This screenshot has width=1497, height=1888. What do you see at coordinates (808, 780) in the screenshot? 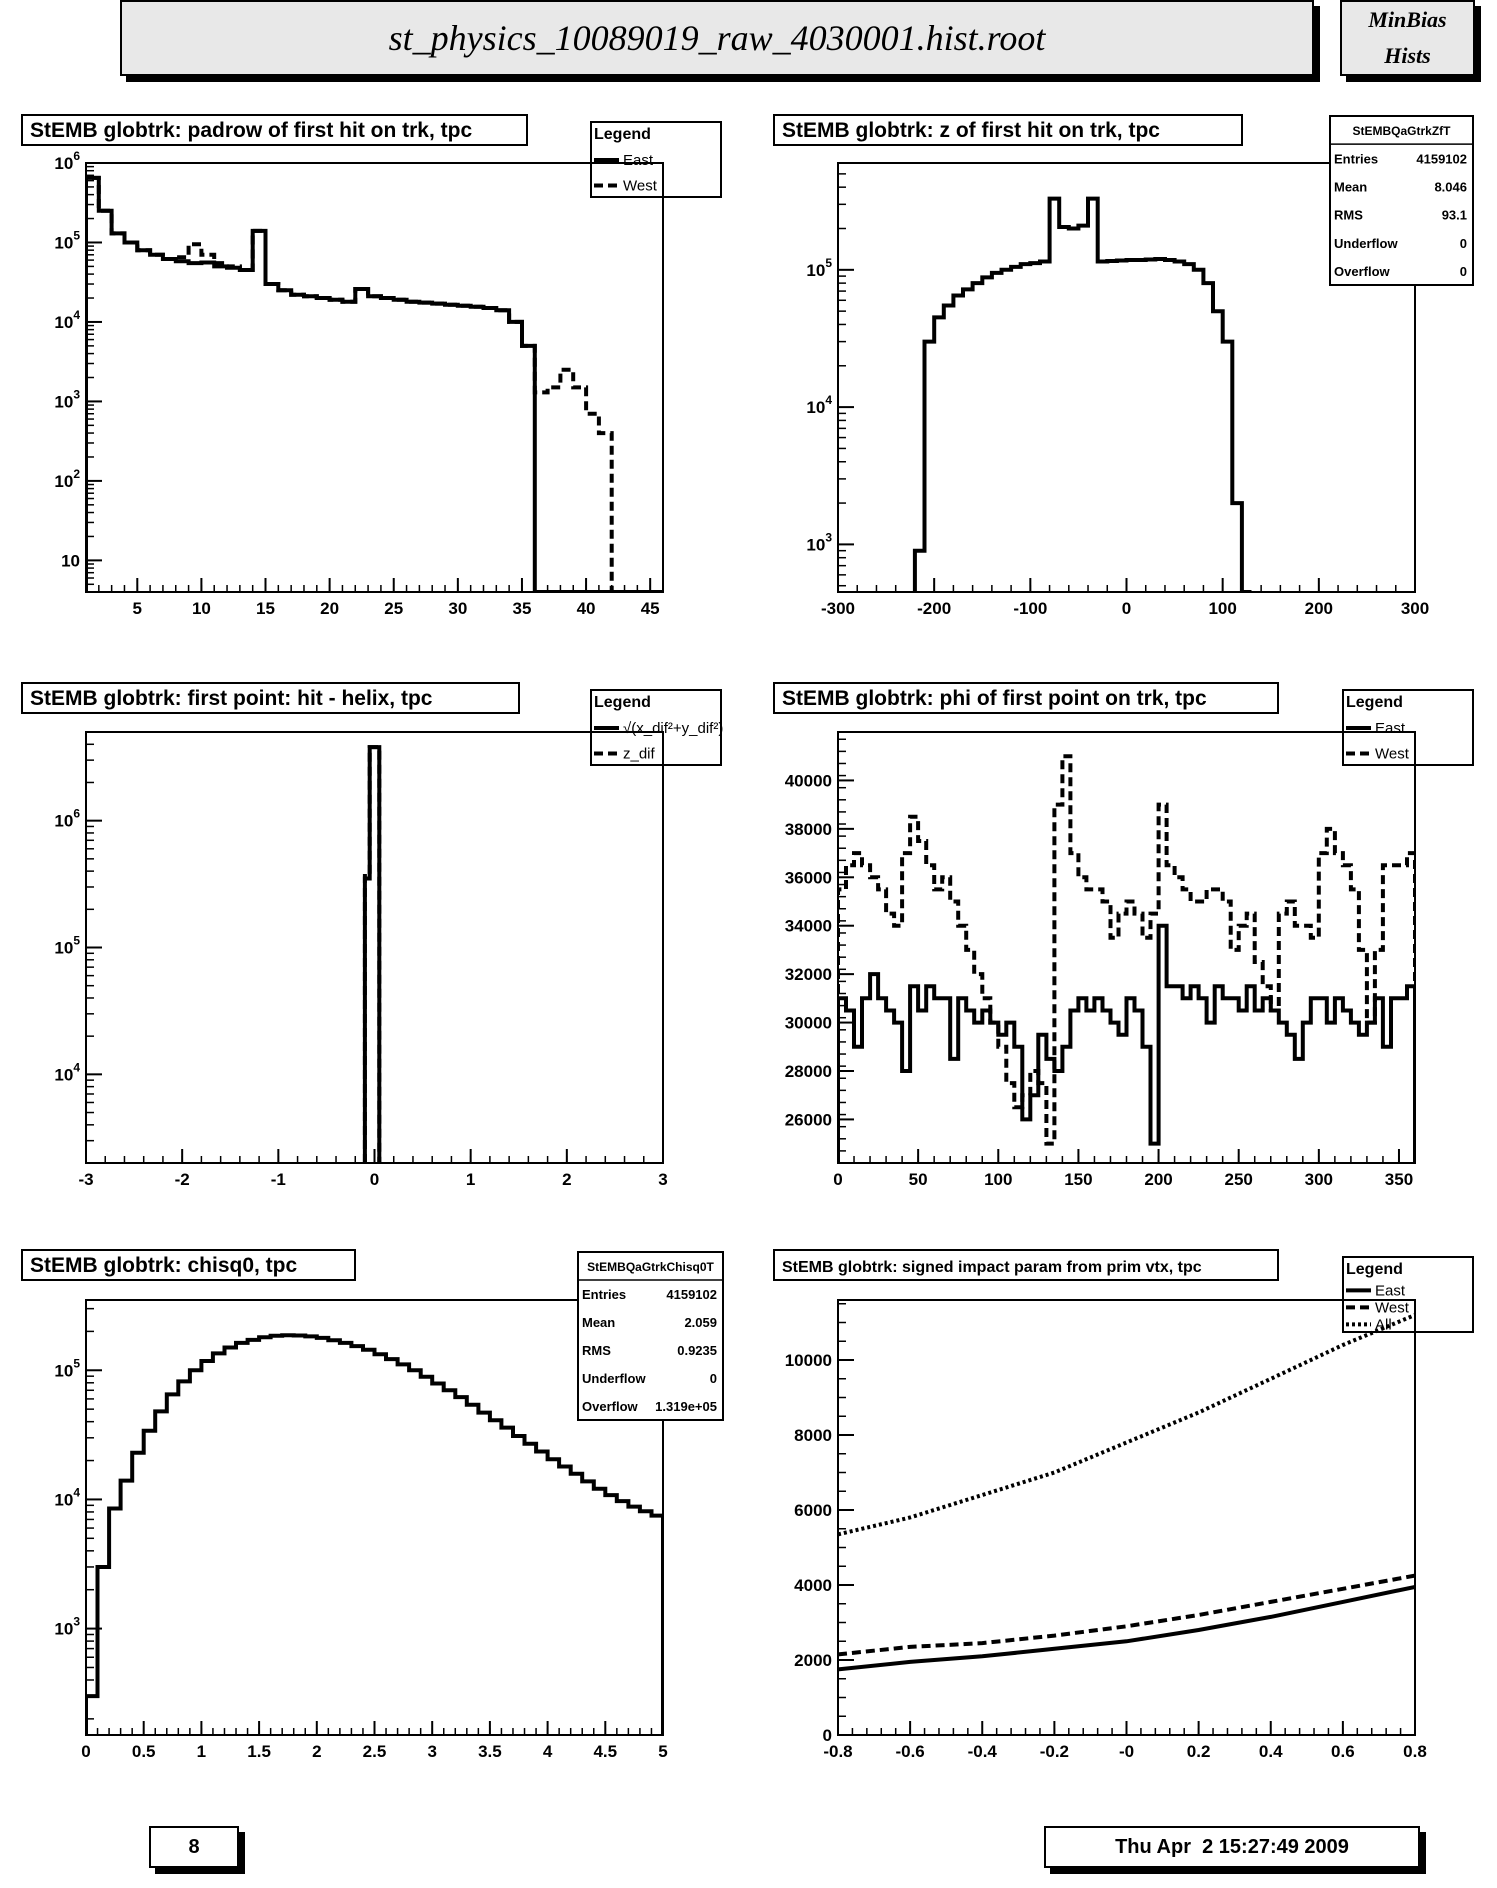
I see `y-tick-label: 40000` at bounding box center [808, 780].